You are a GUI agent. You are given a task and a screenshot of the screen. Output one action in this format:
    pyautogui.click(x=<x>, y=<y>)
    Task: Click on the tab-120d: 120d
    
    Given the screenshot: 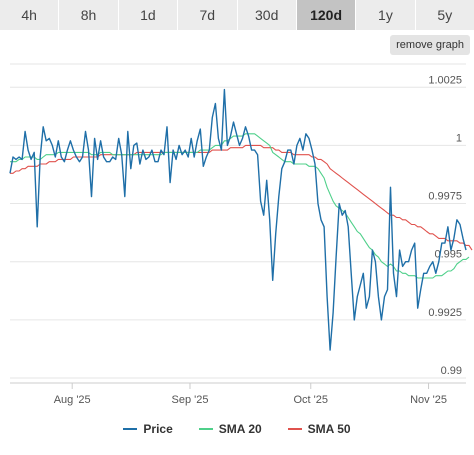 What is the action you would take?
    pyautogui.click(x=326, y=15)
    